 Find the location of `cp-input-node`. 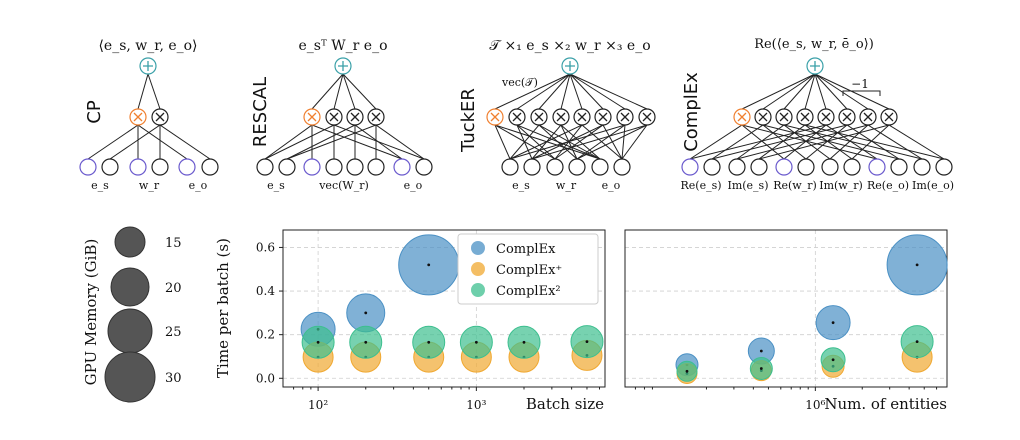

cp-input-node is located at coordinates (210, 167).